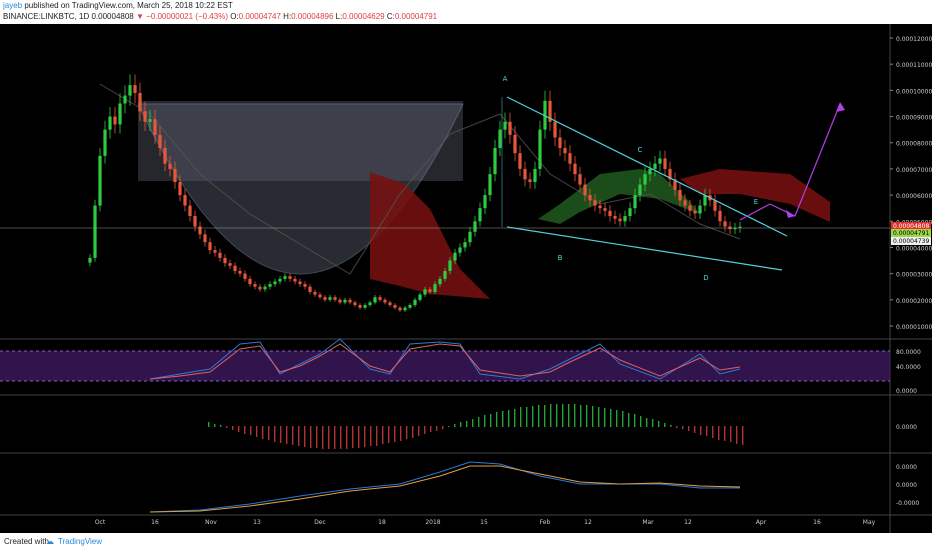 The image size is (932, 550). I want to click on tradingview-logo-icon: ☁, so click(50, 541).